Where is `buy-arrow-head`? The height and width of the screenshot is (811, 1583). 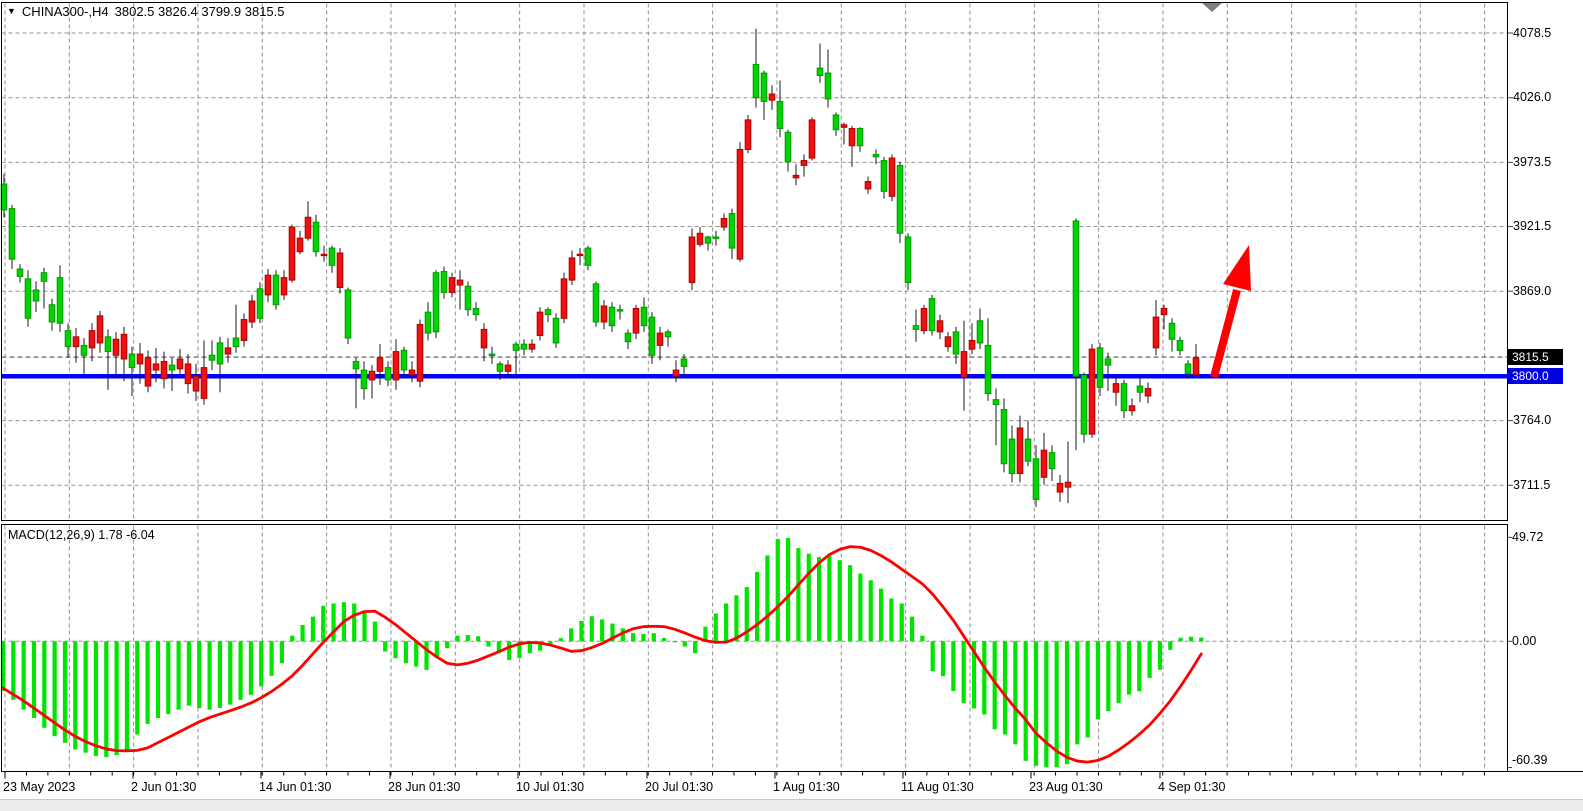
buy-arrow-head is located at coordinates (1237, 268).